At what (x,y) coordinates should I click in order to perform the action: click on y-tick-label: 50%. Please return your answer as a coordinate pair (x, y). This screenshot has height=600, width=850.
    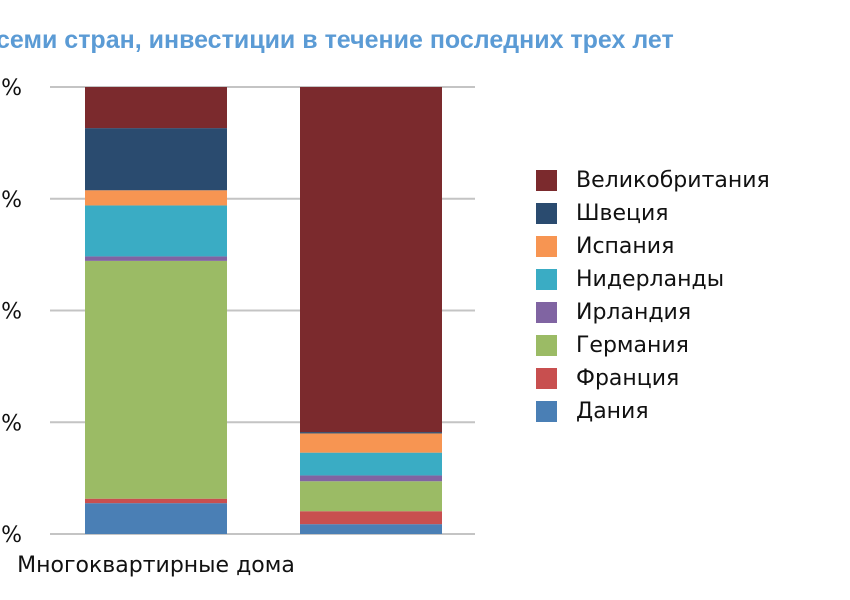
    Looking at the image, I should click on (11, 312).